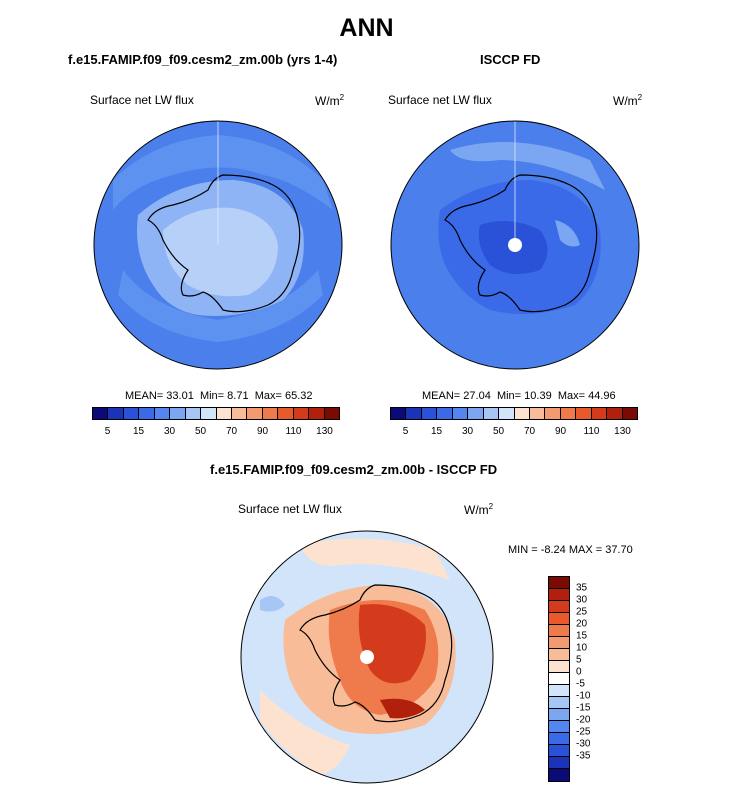  I want to click on diff-coastline, so click(376, 653).